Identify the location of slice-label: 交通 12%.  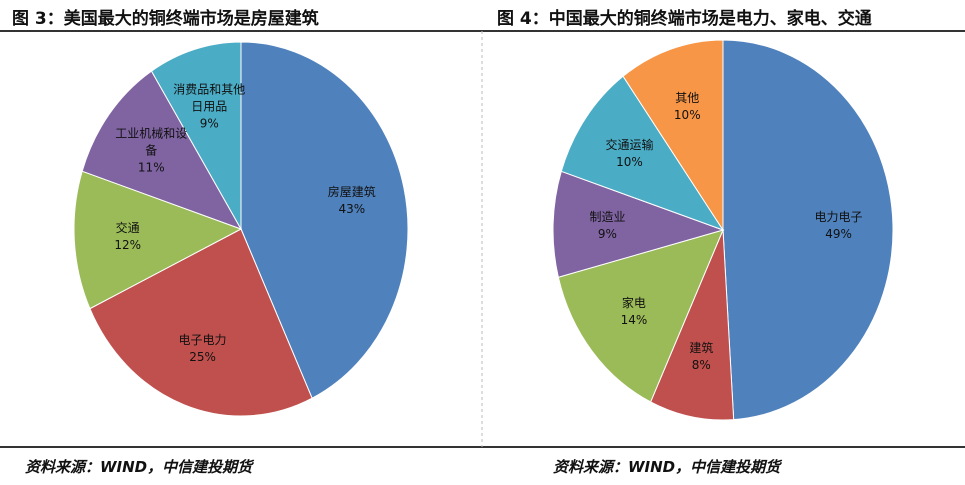
(128, 237).